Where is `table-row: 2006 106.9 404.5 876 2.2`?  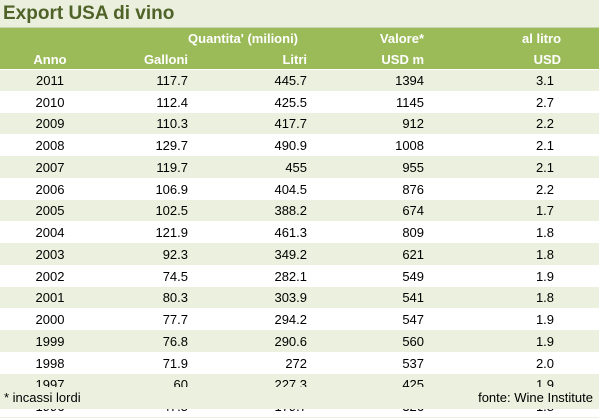
table-row: 2006 106.9 404.5 876 2.2 is located at coordinates (299, 189).